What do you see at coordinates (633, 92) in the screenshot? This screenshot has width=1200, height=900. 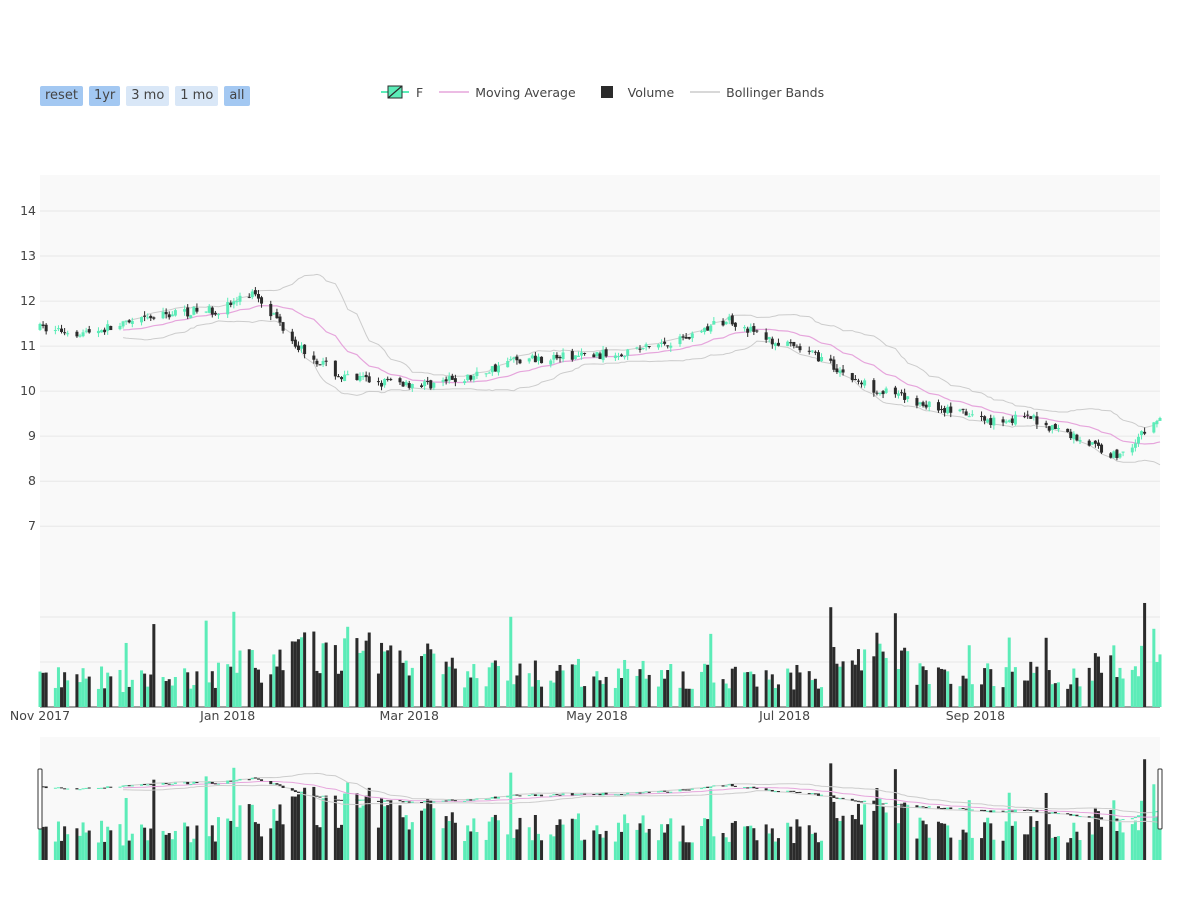 I see `legend-item-volume: Volume` at bounding box center [633, 92].